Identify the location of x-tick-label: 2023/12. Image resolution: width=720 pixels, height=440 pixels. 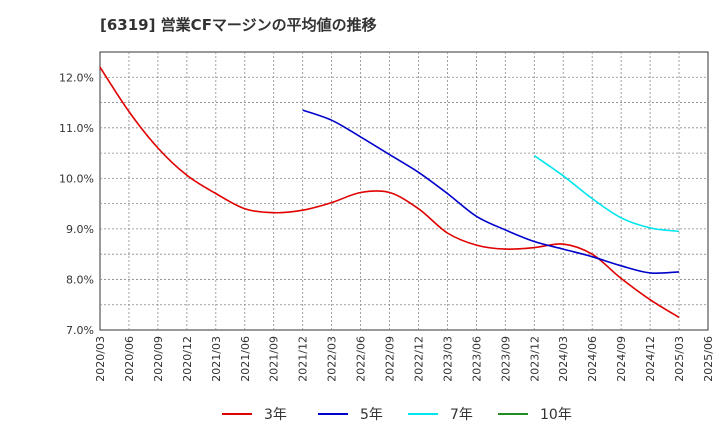
(534, 359).